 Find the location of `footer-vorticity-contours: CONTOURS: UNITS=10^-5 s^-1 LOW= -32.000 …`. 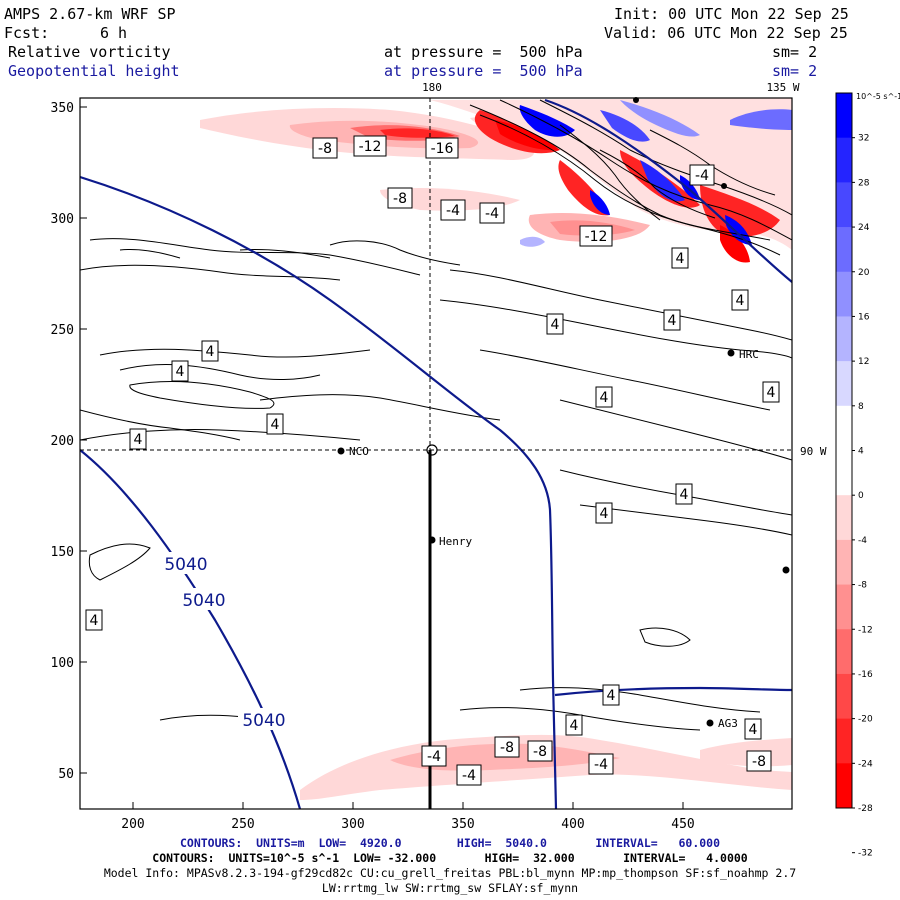

footer-vorticity-contours: CONTOURS: UNITS=10^-5 s^-1 LOW= -32.000 … is located at coordinates (450, 858).